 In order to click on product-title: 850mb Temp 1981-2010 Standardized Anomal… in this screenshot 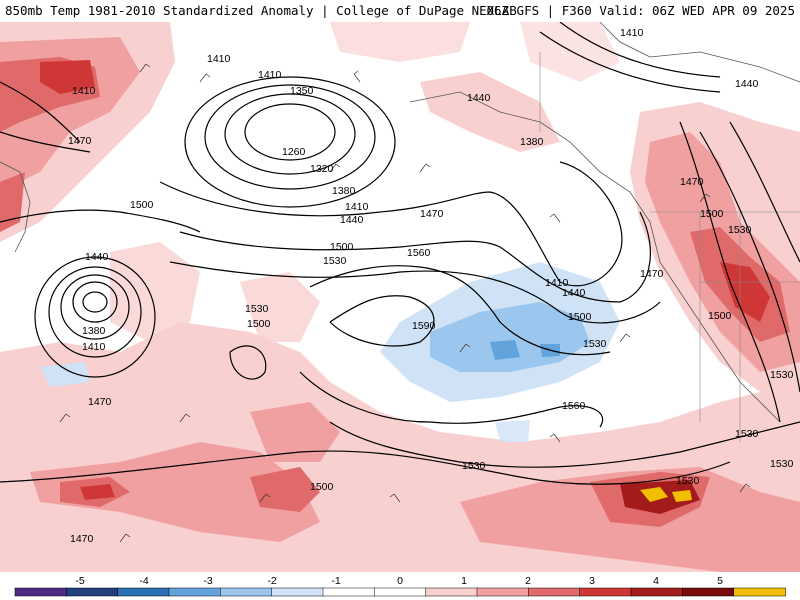, I will do `click(261, 10)`.